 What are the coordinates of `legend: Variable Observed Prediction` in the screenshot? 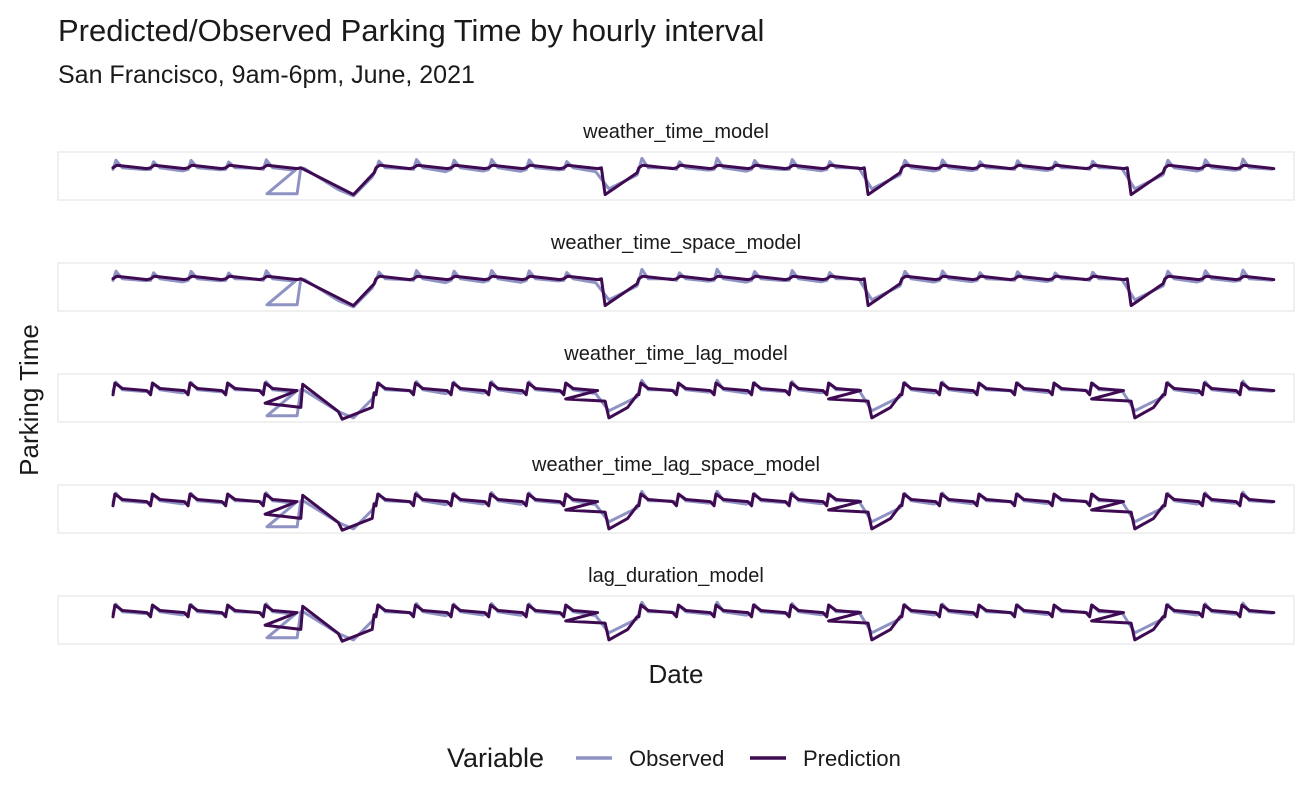 It's located at (674, 758).